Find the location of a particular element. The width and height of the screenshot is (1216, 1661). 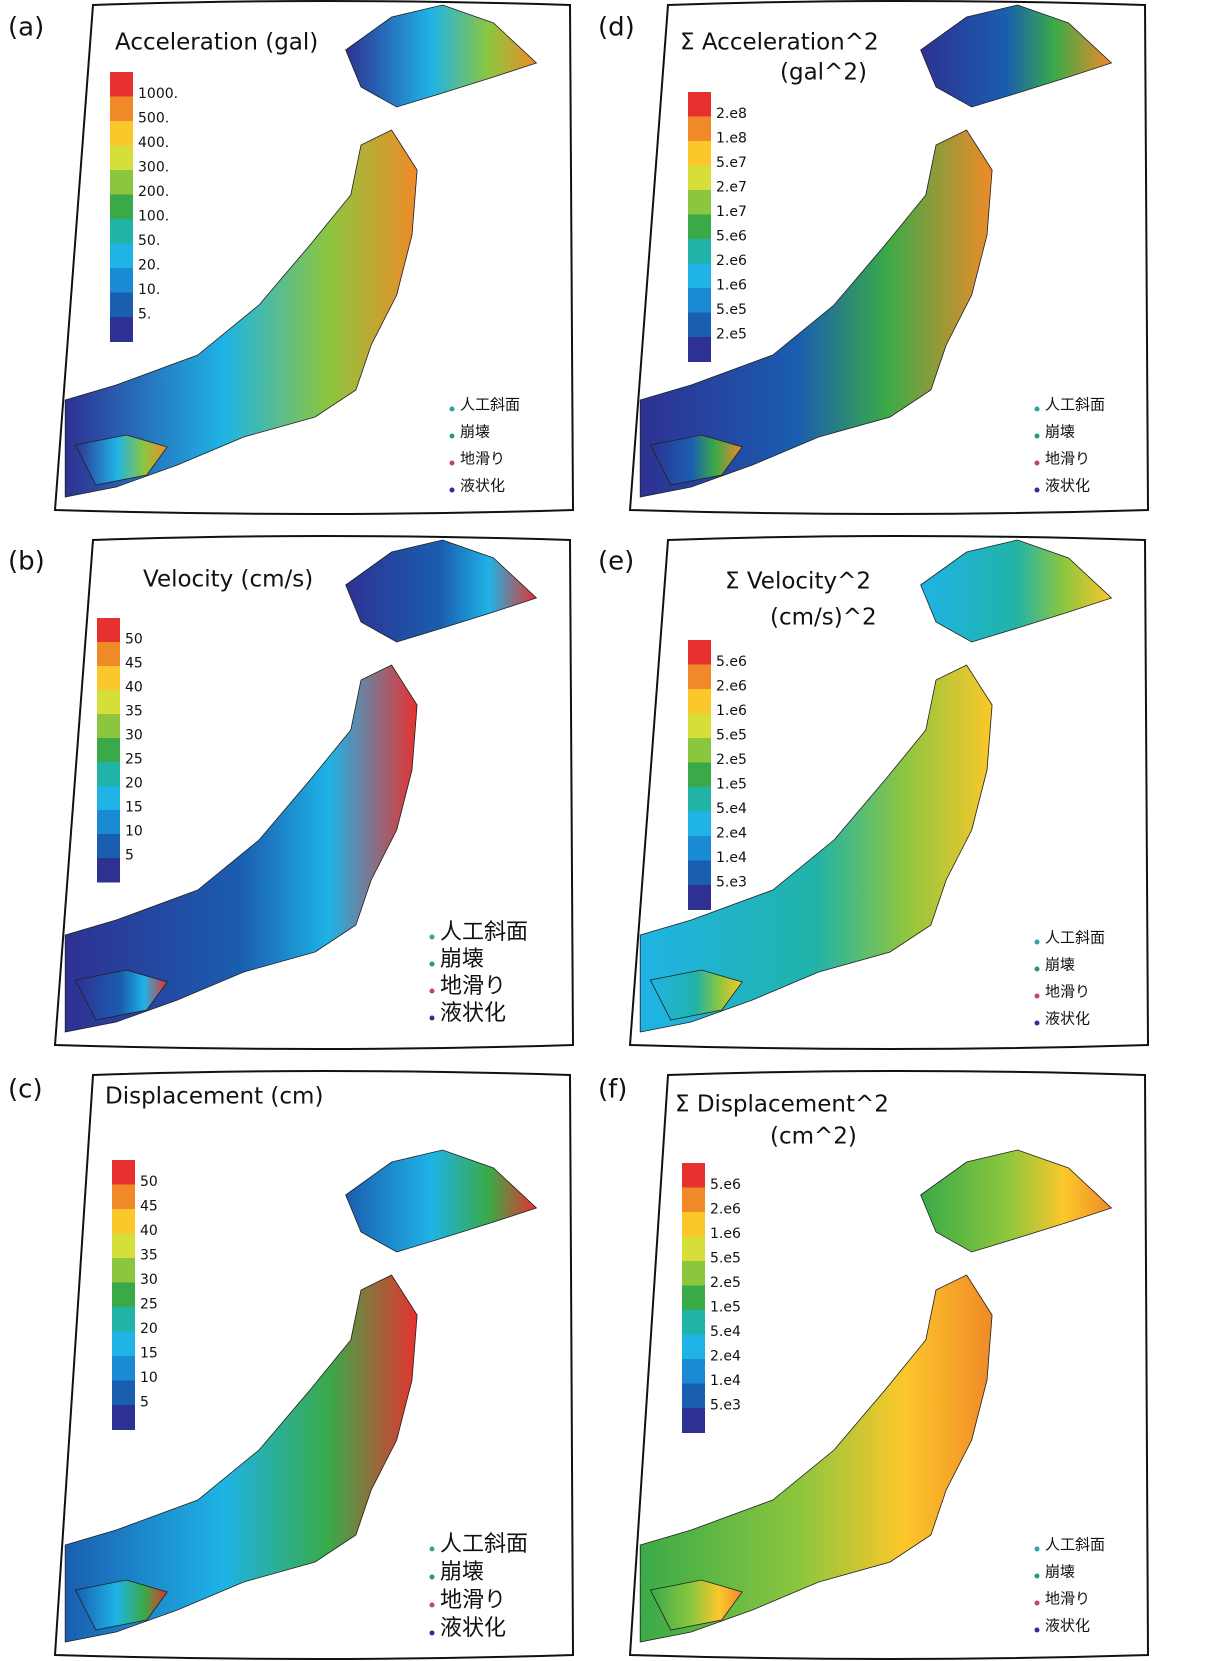

panel-label: (c) is located at coordinates (25, 1090).